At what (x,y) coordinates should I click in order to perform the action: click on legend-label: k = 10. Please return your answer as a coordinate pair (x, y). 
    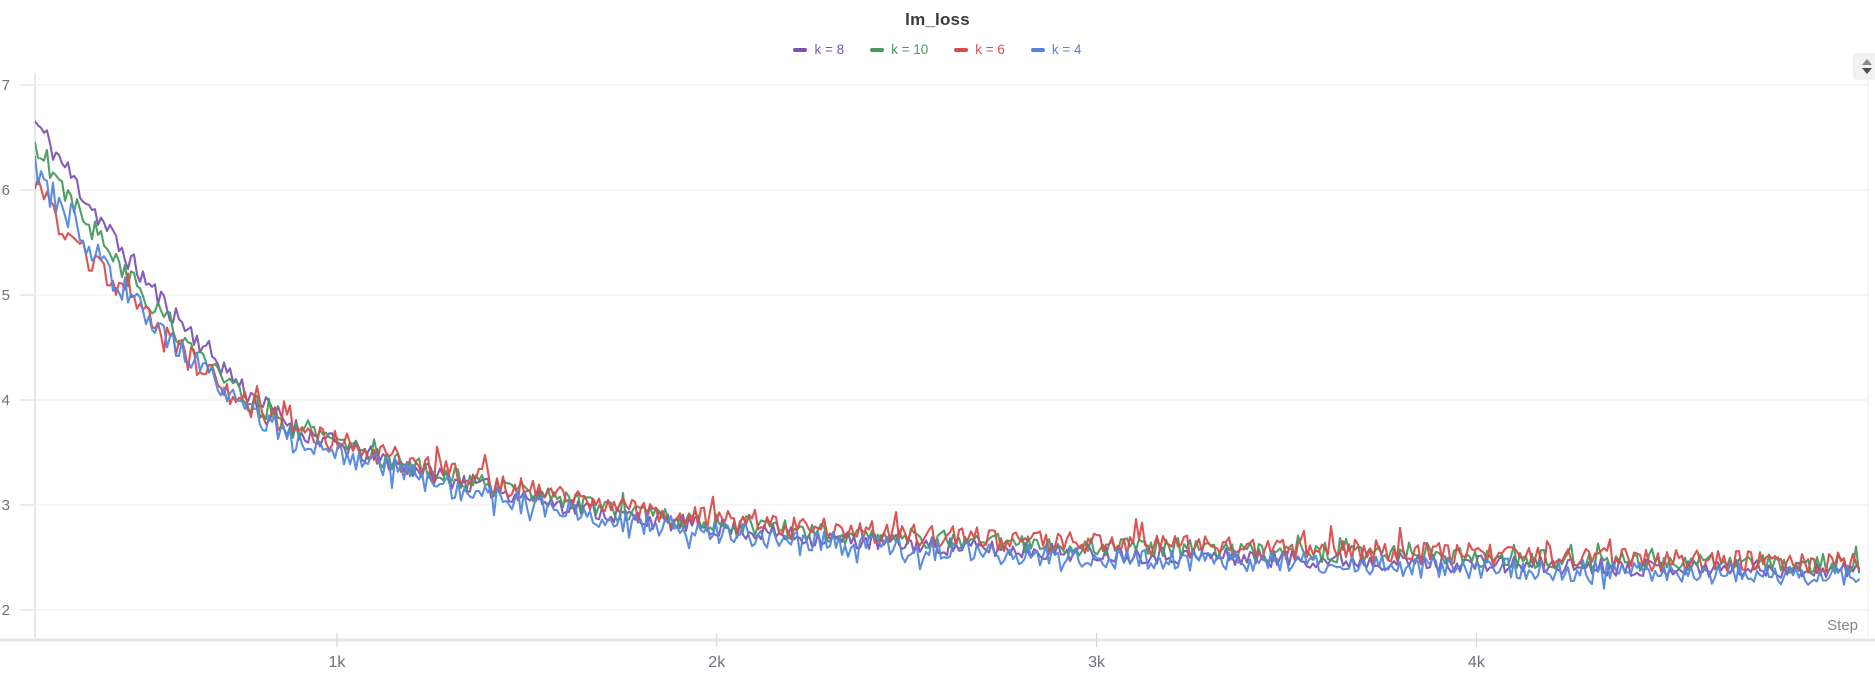
    Looking at the image, I should click on (910, 50).